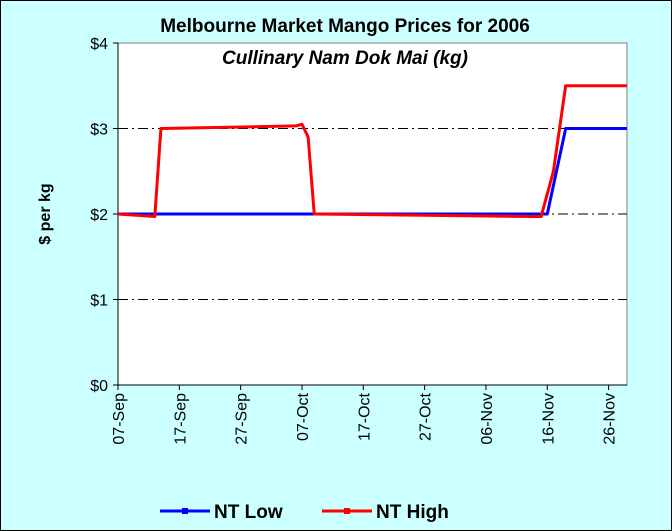  Describe the element at coordinates (45, 213) in the screenshot. I see `y-axis-label: $ per kg` at that location.